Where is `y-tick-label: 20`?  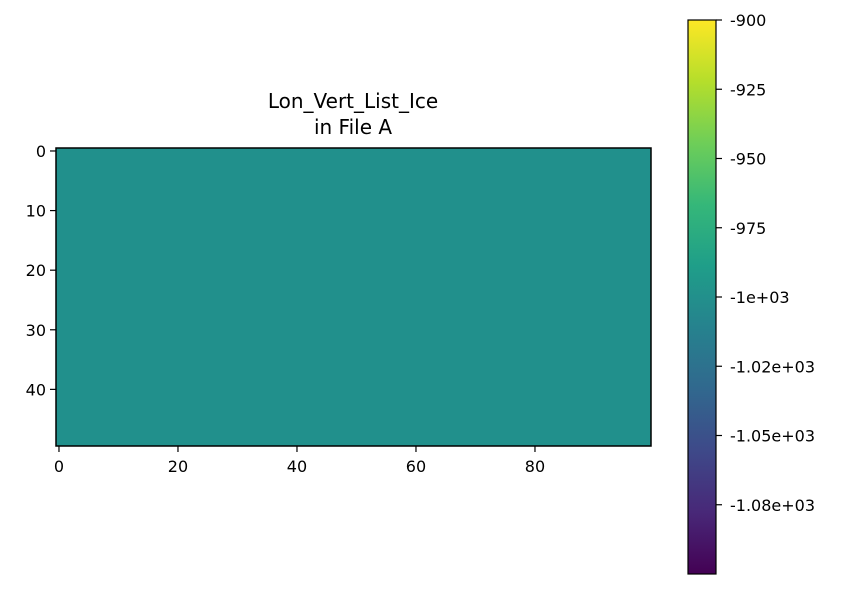
y-tick-label: 20 is located at coordinates (36, 270).